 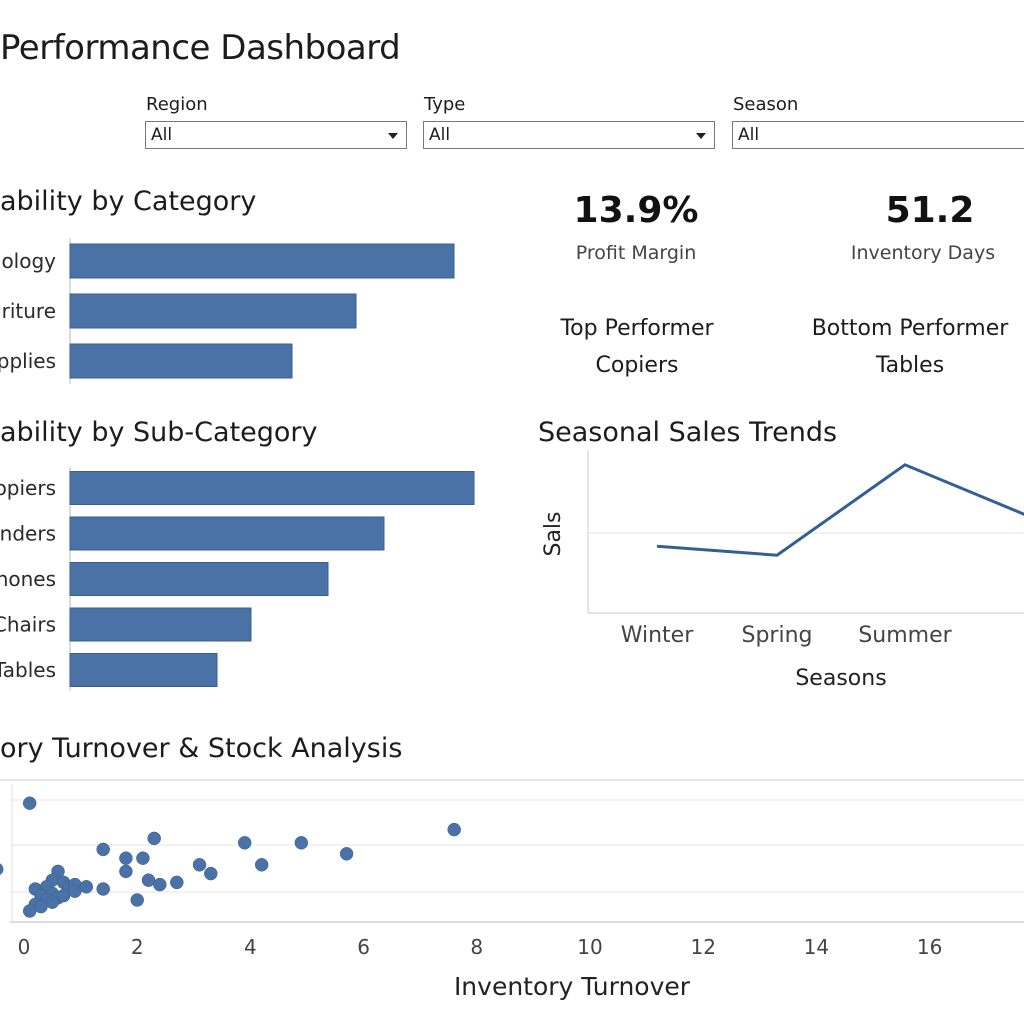 I want to click on season-tick-label: Spring, so click(x=777, y=635).